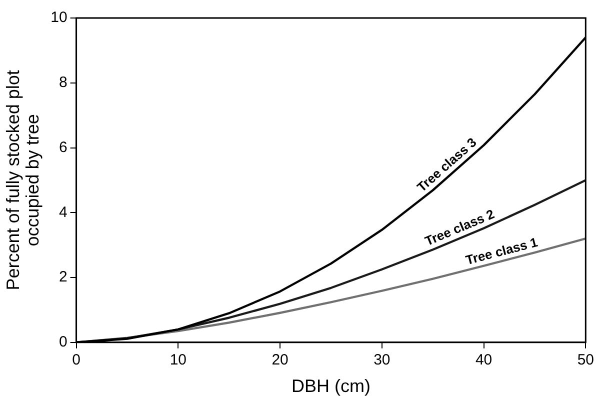  What do you see at coordinates (63, 147) in the screenshot?
I see `y-tick-label: 6` at bounding box center [63, 147].